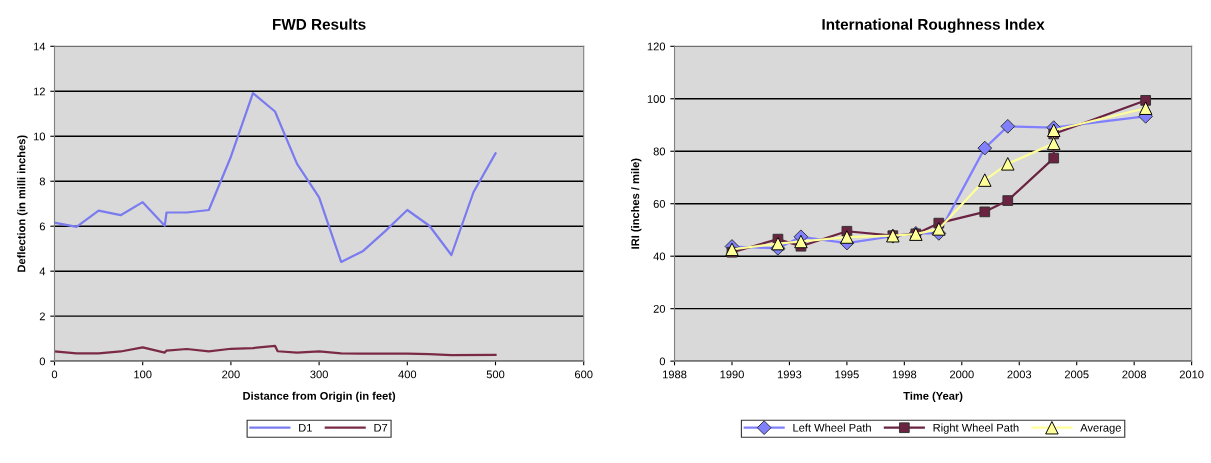 This screenshot has width=1211, height=463. Describe the element at coordinates (904, 374) in the screenshot. I see `x-tick-label: 1998` at that location.